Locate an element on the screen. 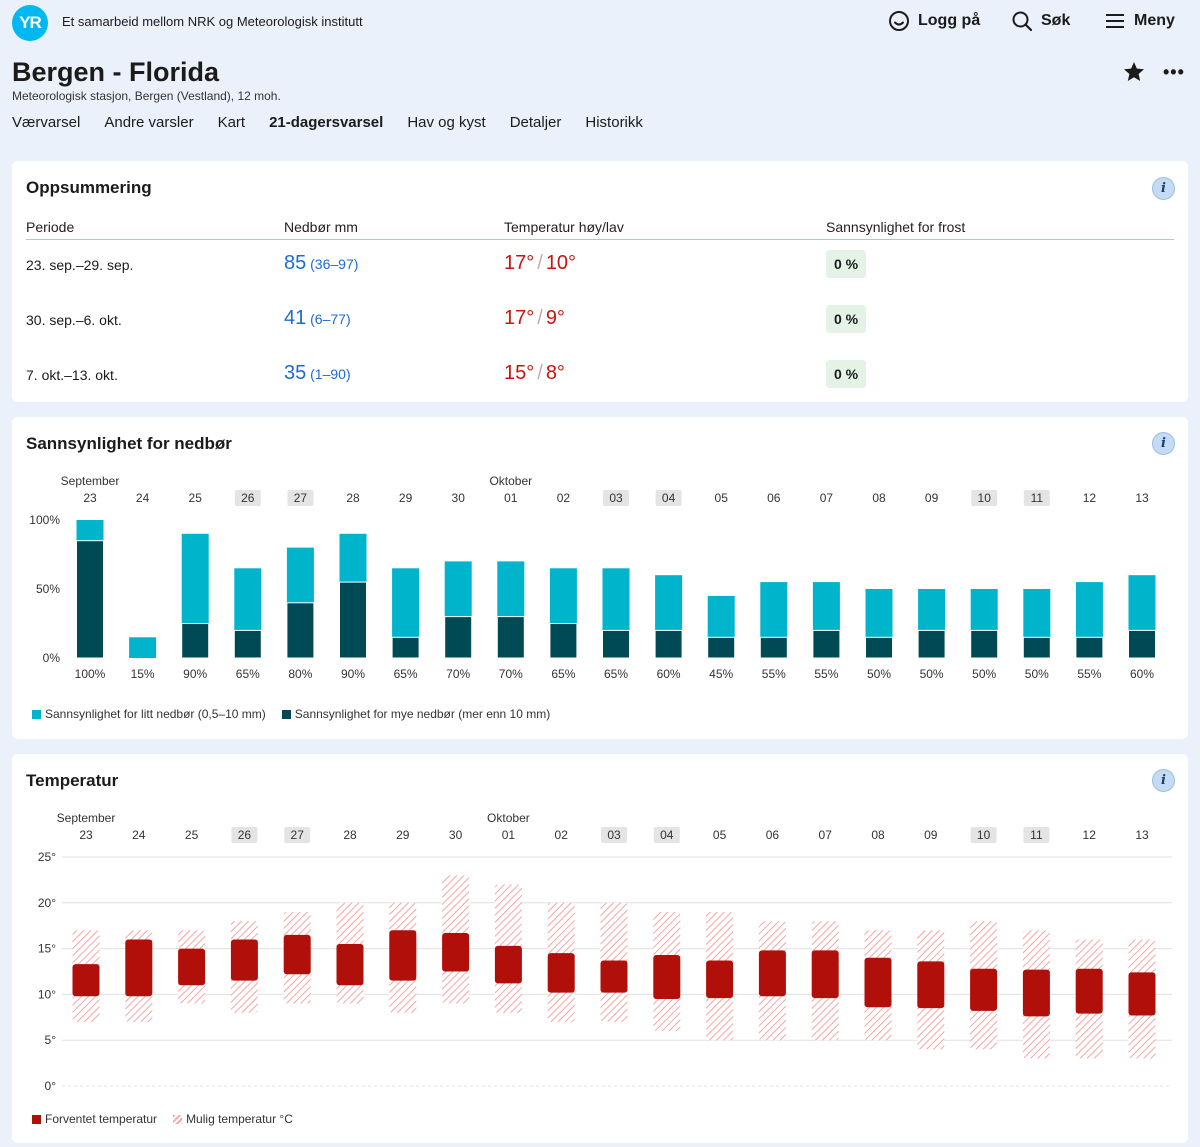  tab-5: Detaljer is located at coordinates (535, 122).